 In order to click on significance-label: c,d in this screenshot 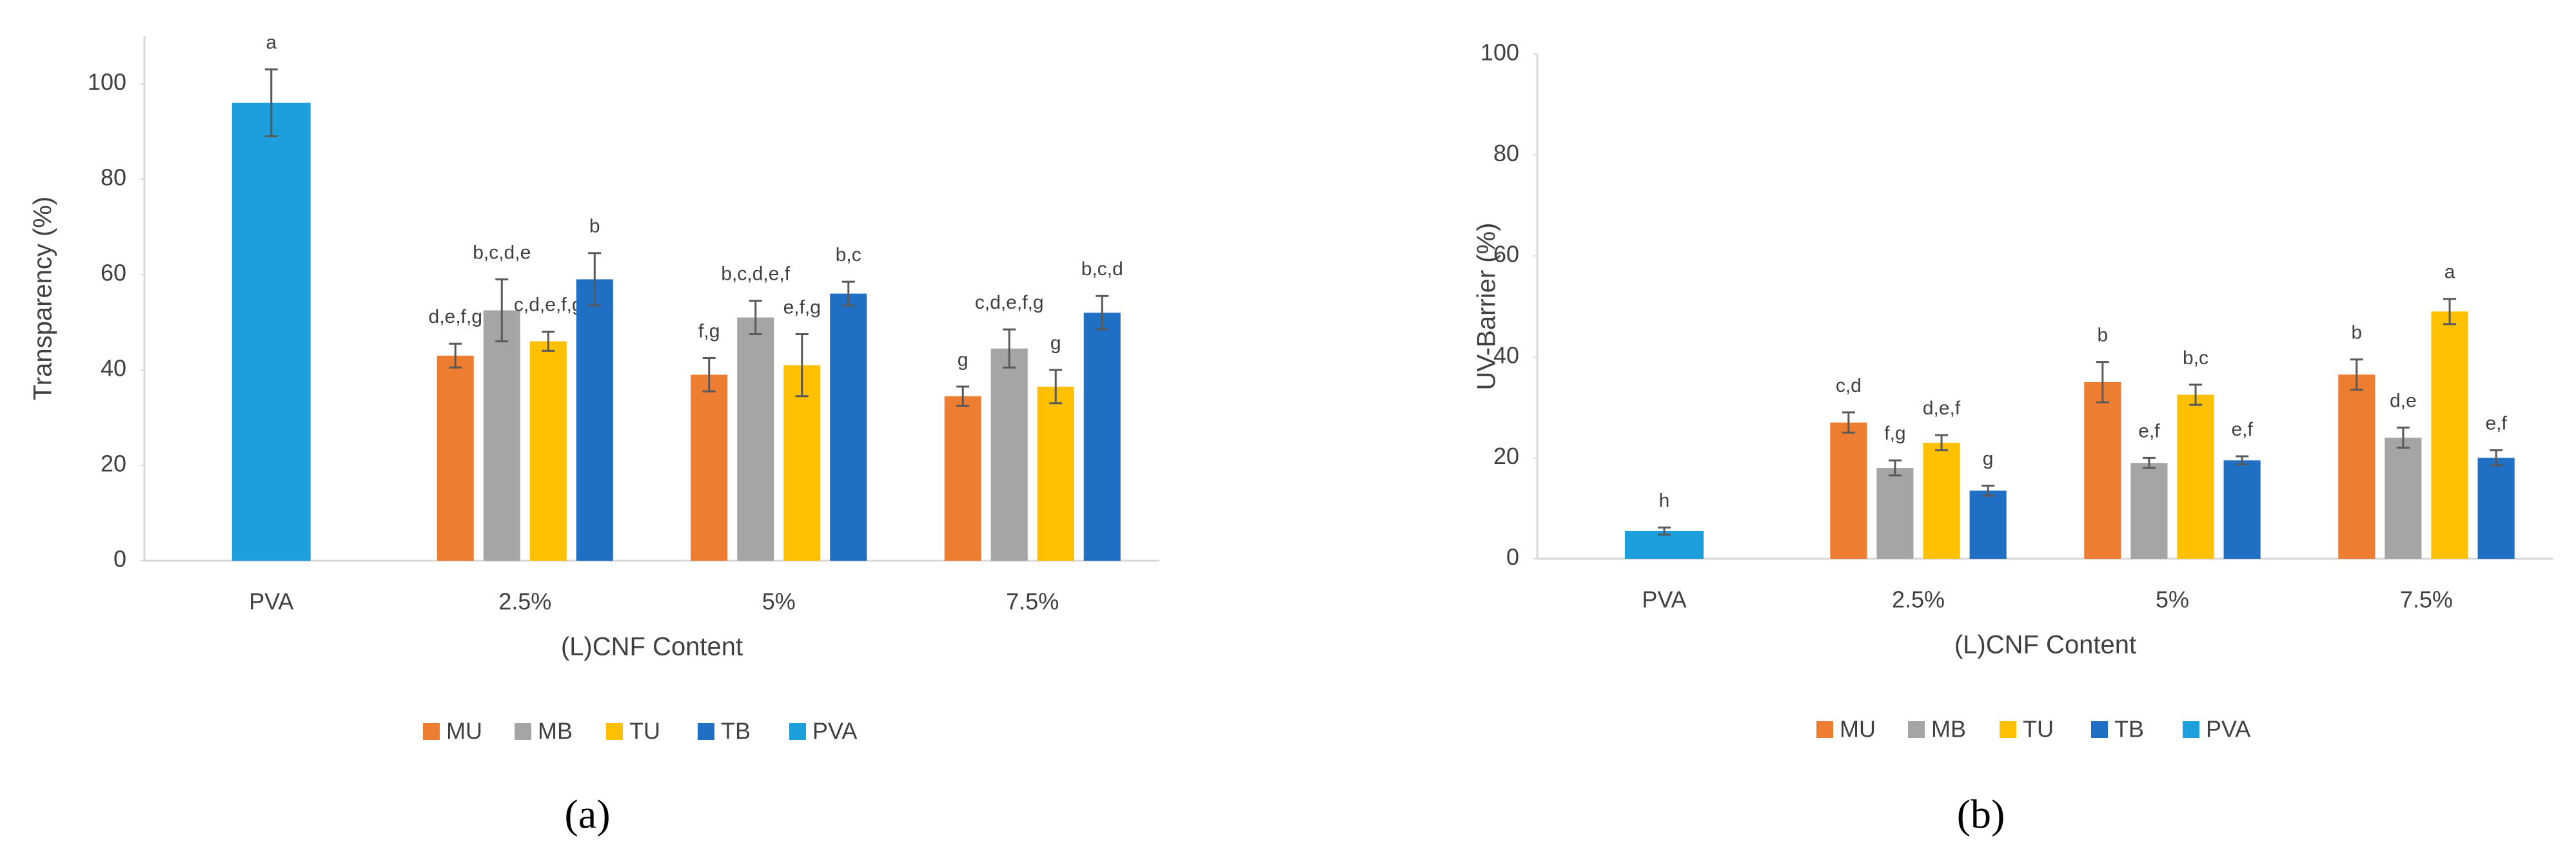, I will do `click(1849, 385)`.